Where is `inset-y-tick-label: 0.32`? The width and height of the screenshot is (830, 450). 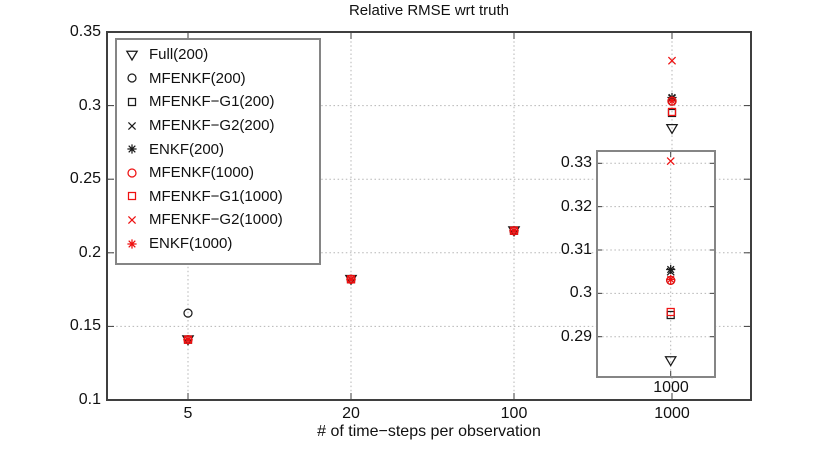 inset-y-tick-label: 0.32 is located at coordinates (576, 206).